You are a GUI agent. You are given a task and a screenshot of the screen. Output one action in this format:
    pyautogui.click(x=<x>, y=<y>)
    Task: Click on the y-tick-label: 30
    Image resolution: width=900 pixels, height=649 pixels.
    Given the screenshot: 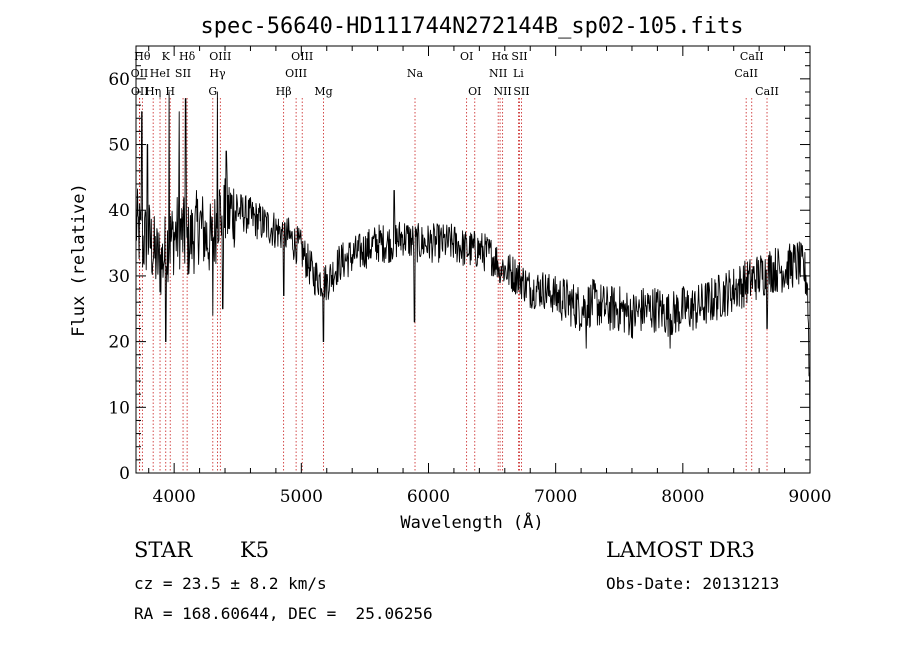 What is the action you would take?
    pyautogui.click(x=119, y=277)
    